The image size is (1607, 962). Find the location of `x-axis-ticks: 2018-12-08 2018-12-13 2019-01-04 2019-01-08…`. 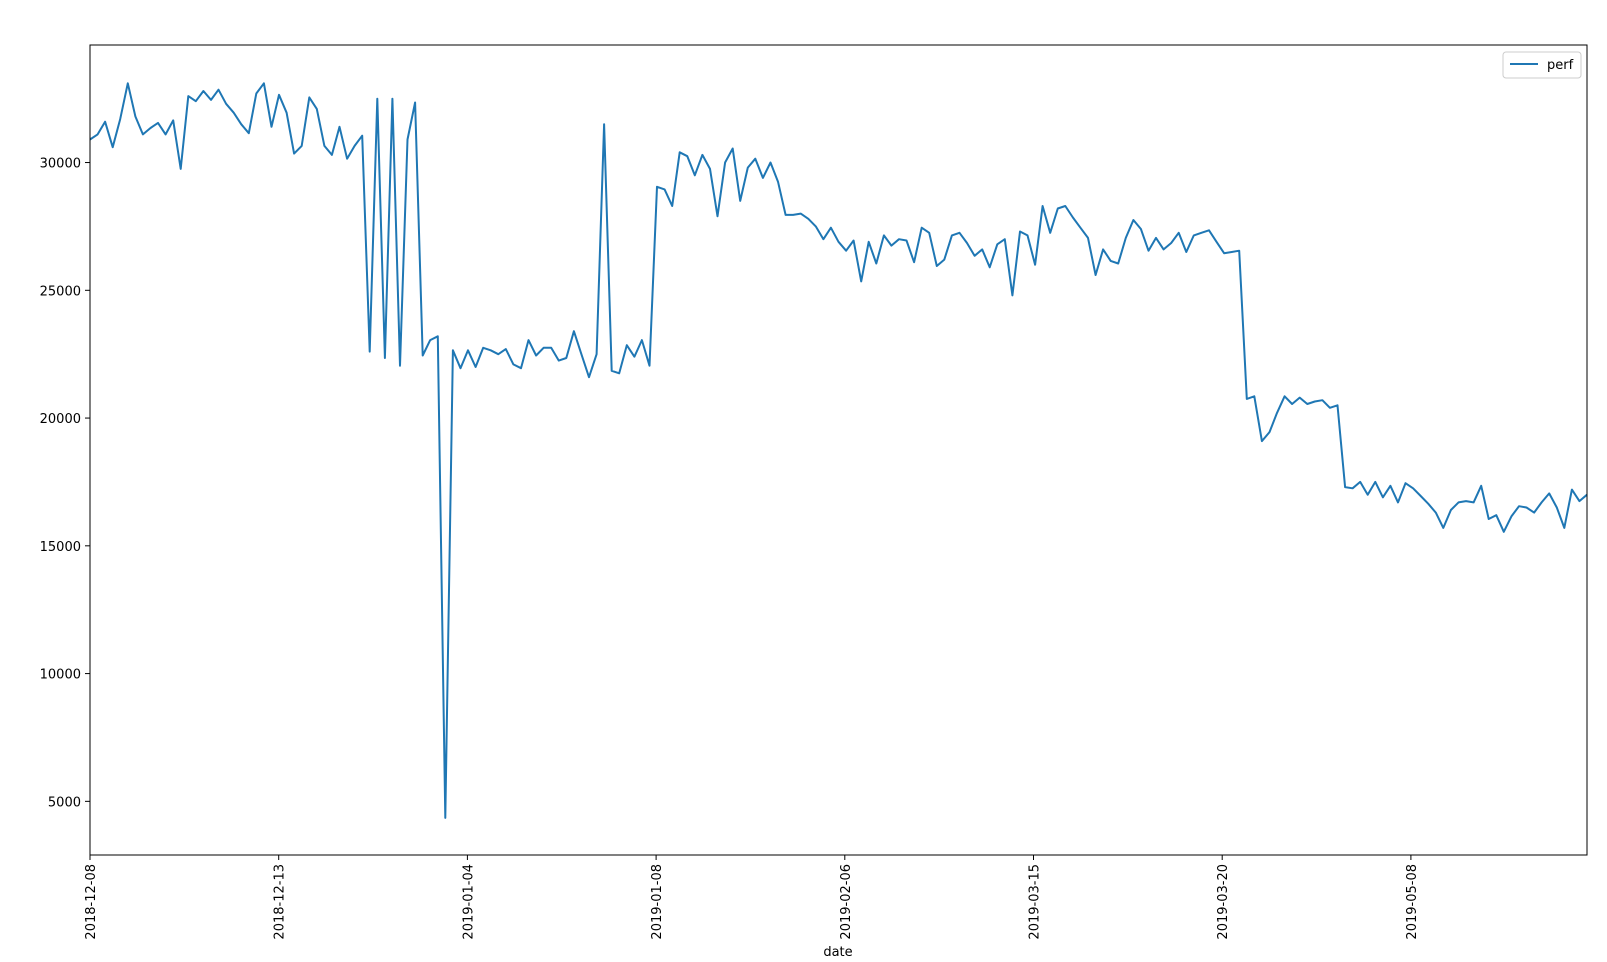

x-axis-ticks: 2018-12-08 2018-12-13 2019-01-04 2019-01-08… is located at coordinates (752, 897).